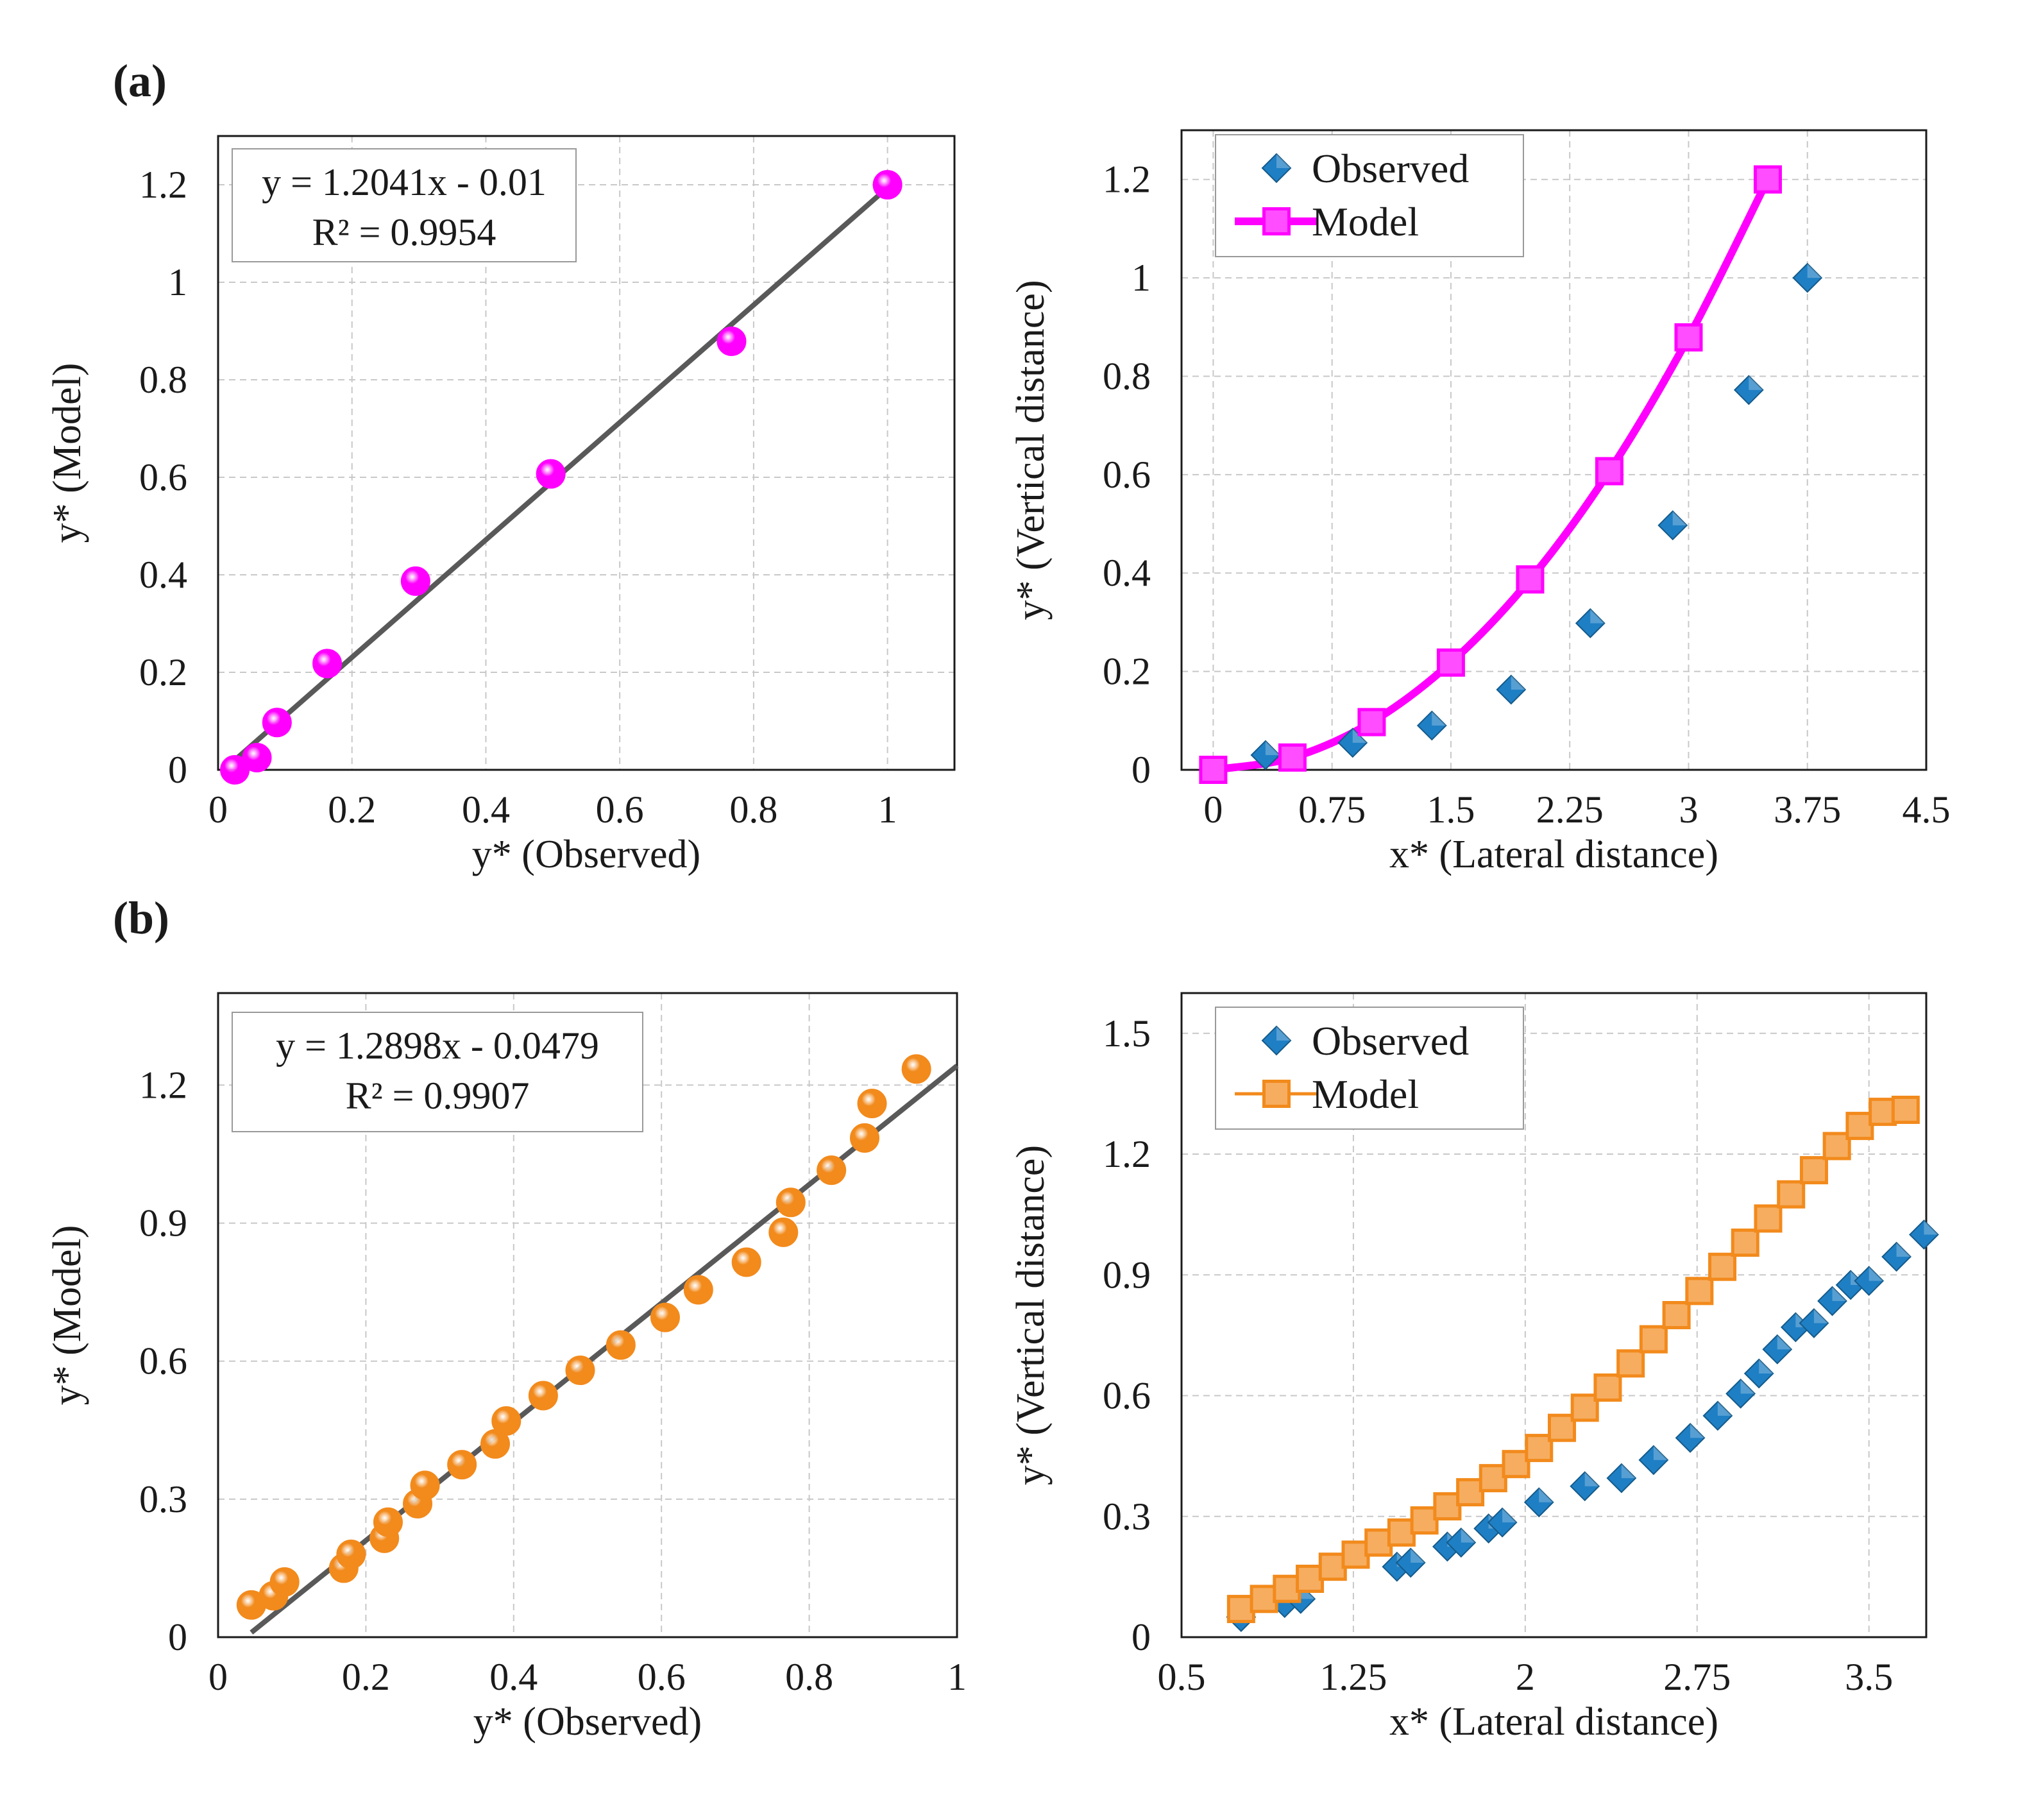 The width and height of the screenshot is (2034, 1820). Describe the element at coordinates (1553, 854) in the screenshot. I see `x-axis-title: x* (Lateral distance)` at that location.